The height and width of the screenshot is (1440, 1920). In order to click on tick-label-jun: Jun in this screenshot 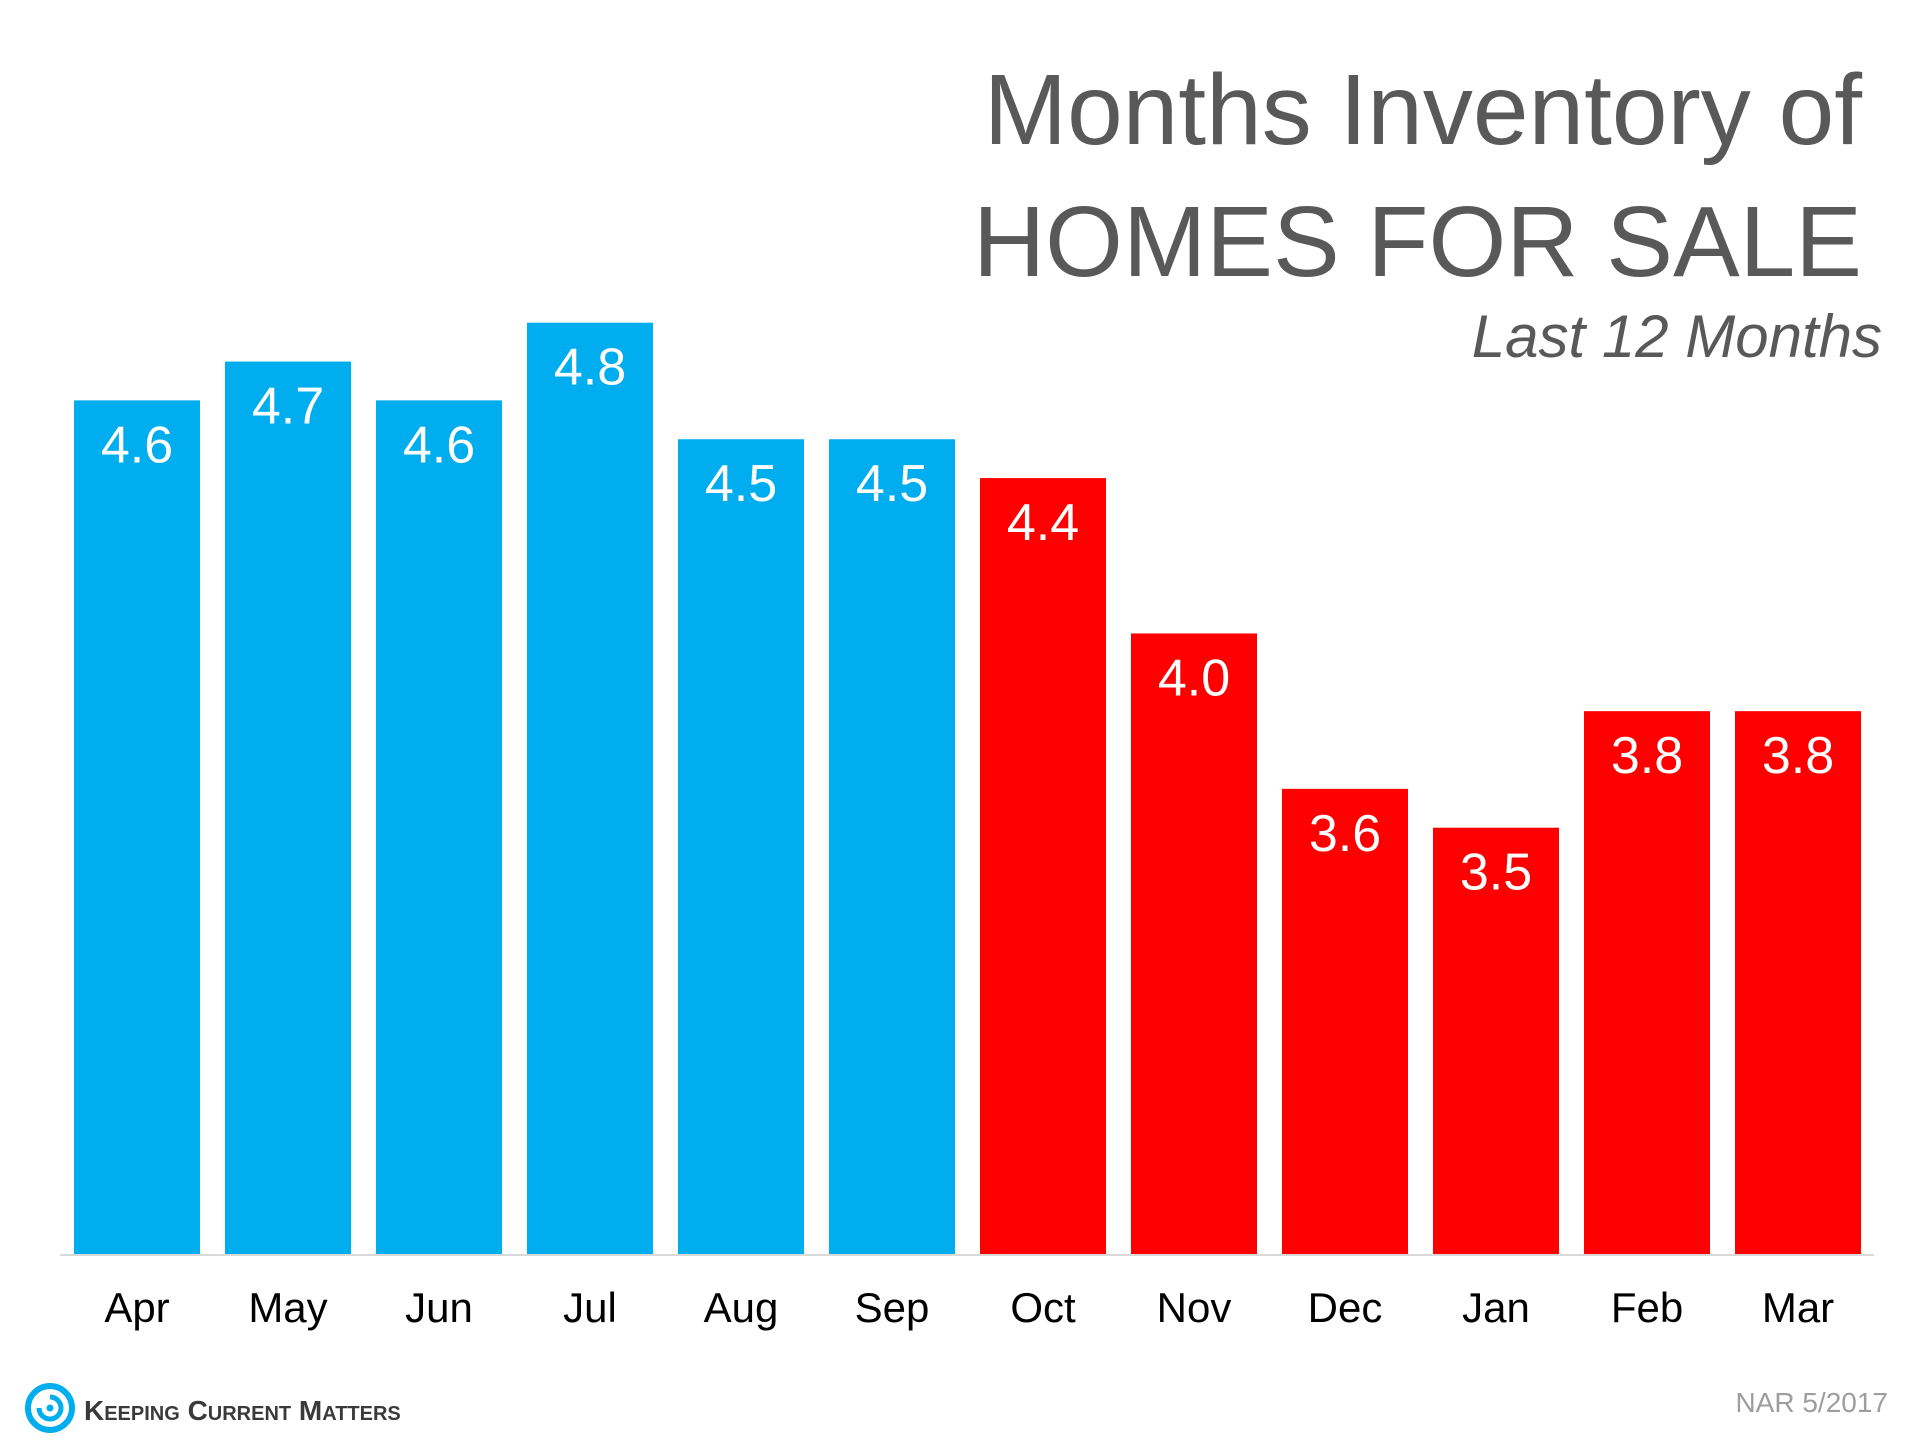, I will do `click(439, 1307)`.